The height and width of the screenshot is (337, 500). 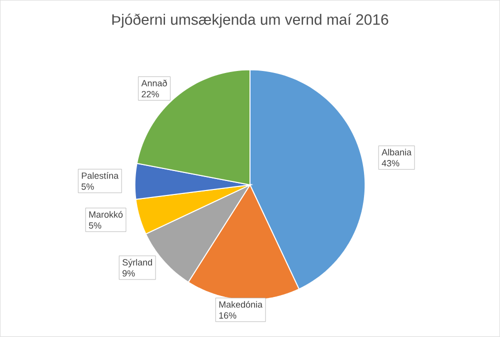 What do you see at coordinates (137, 263) in the screenshot?
I see `slice-label: Sýrland` at bounding box center [137, 263].